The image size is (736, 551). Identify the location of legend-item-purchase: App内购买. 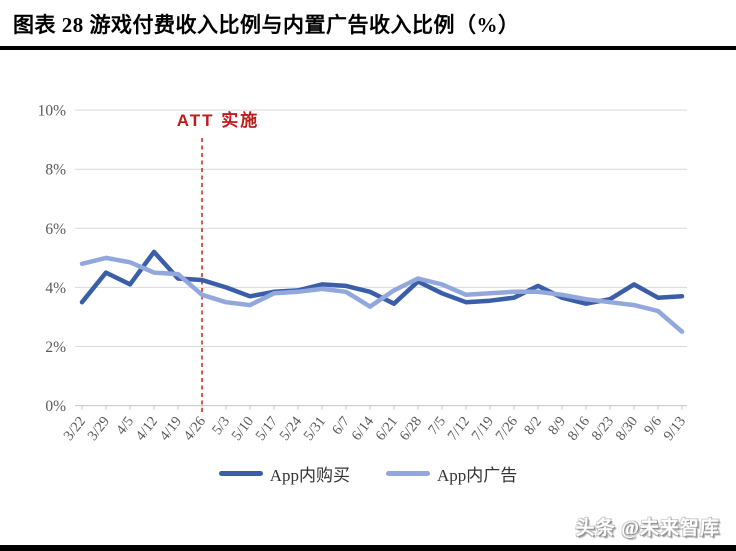
(284, 473).